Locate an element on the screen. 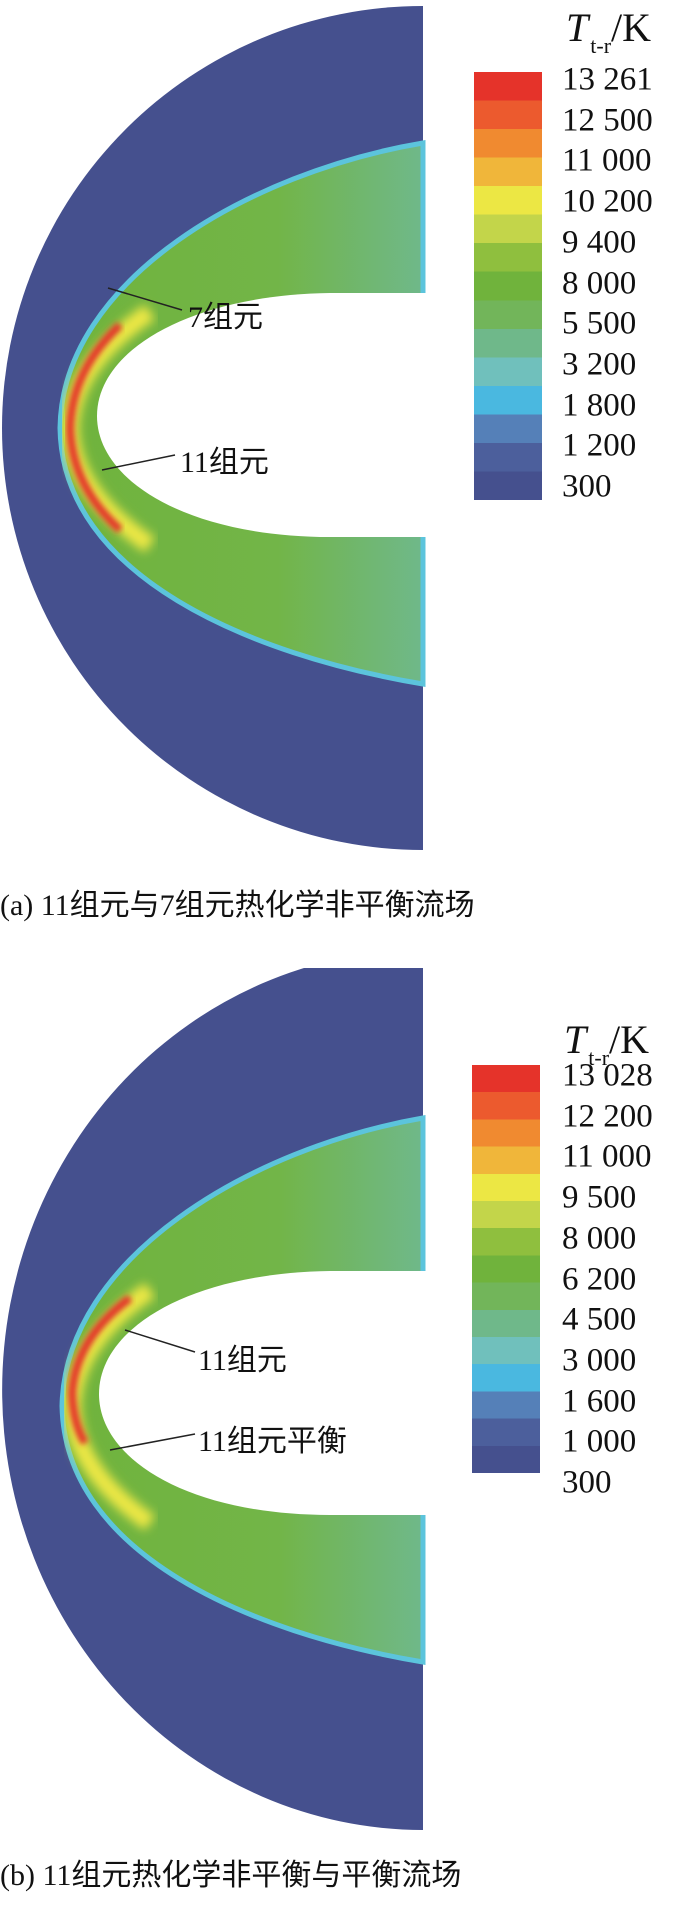 The image size is (700, 1908). colorbar-tick-label: 1 600 is located at coordinates (599, 1401).